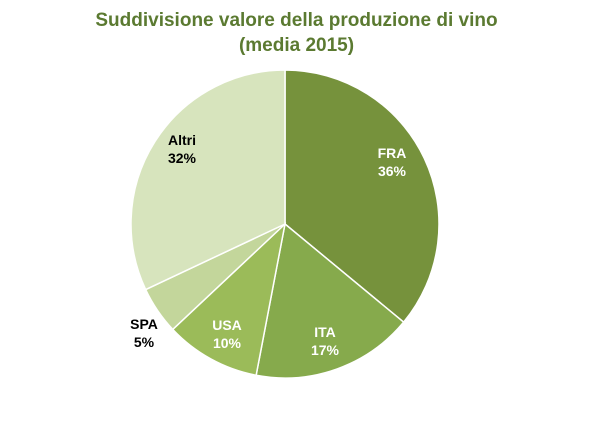  Describe the element at coordinates (392, 171) in the screenshot. I see `slice-value-fra: 36%` at that location.